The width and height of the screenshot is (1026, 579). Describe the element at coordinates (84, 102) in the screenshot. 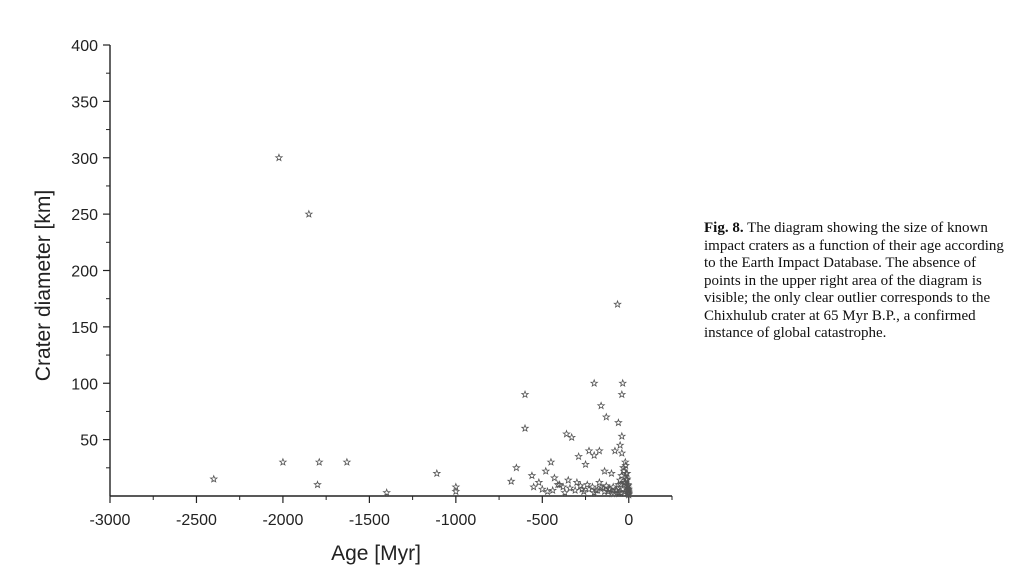

I see `y-tick-label: 350` at that location.